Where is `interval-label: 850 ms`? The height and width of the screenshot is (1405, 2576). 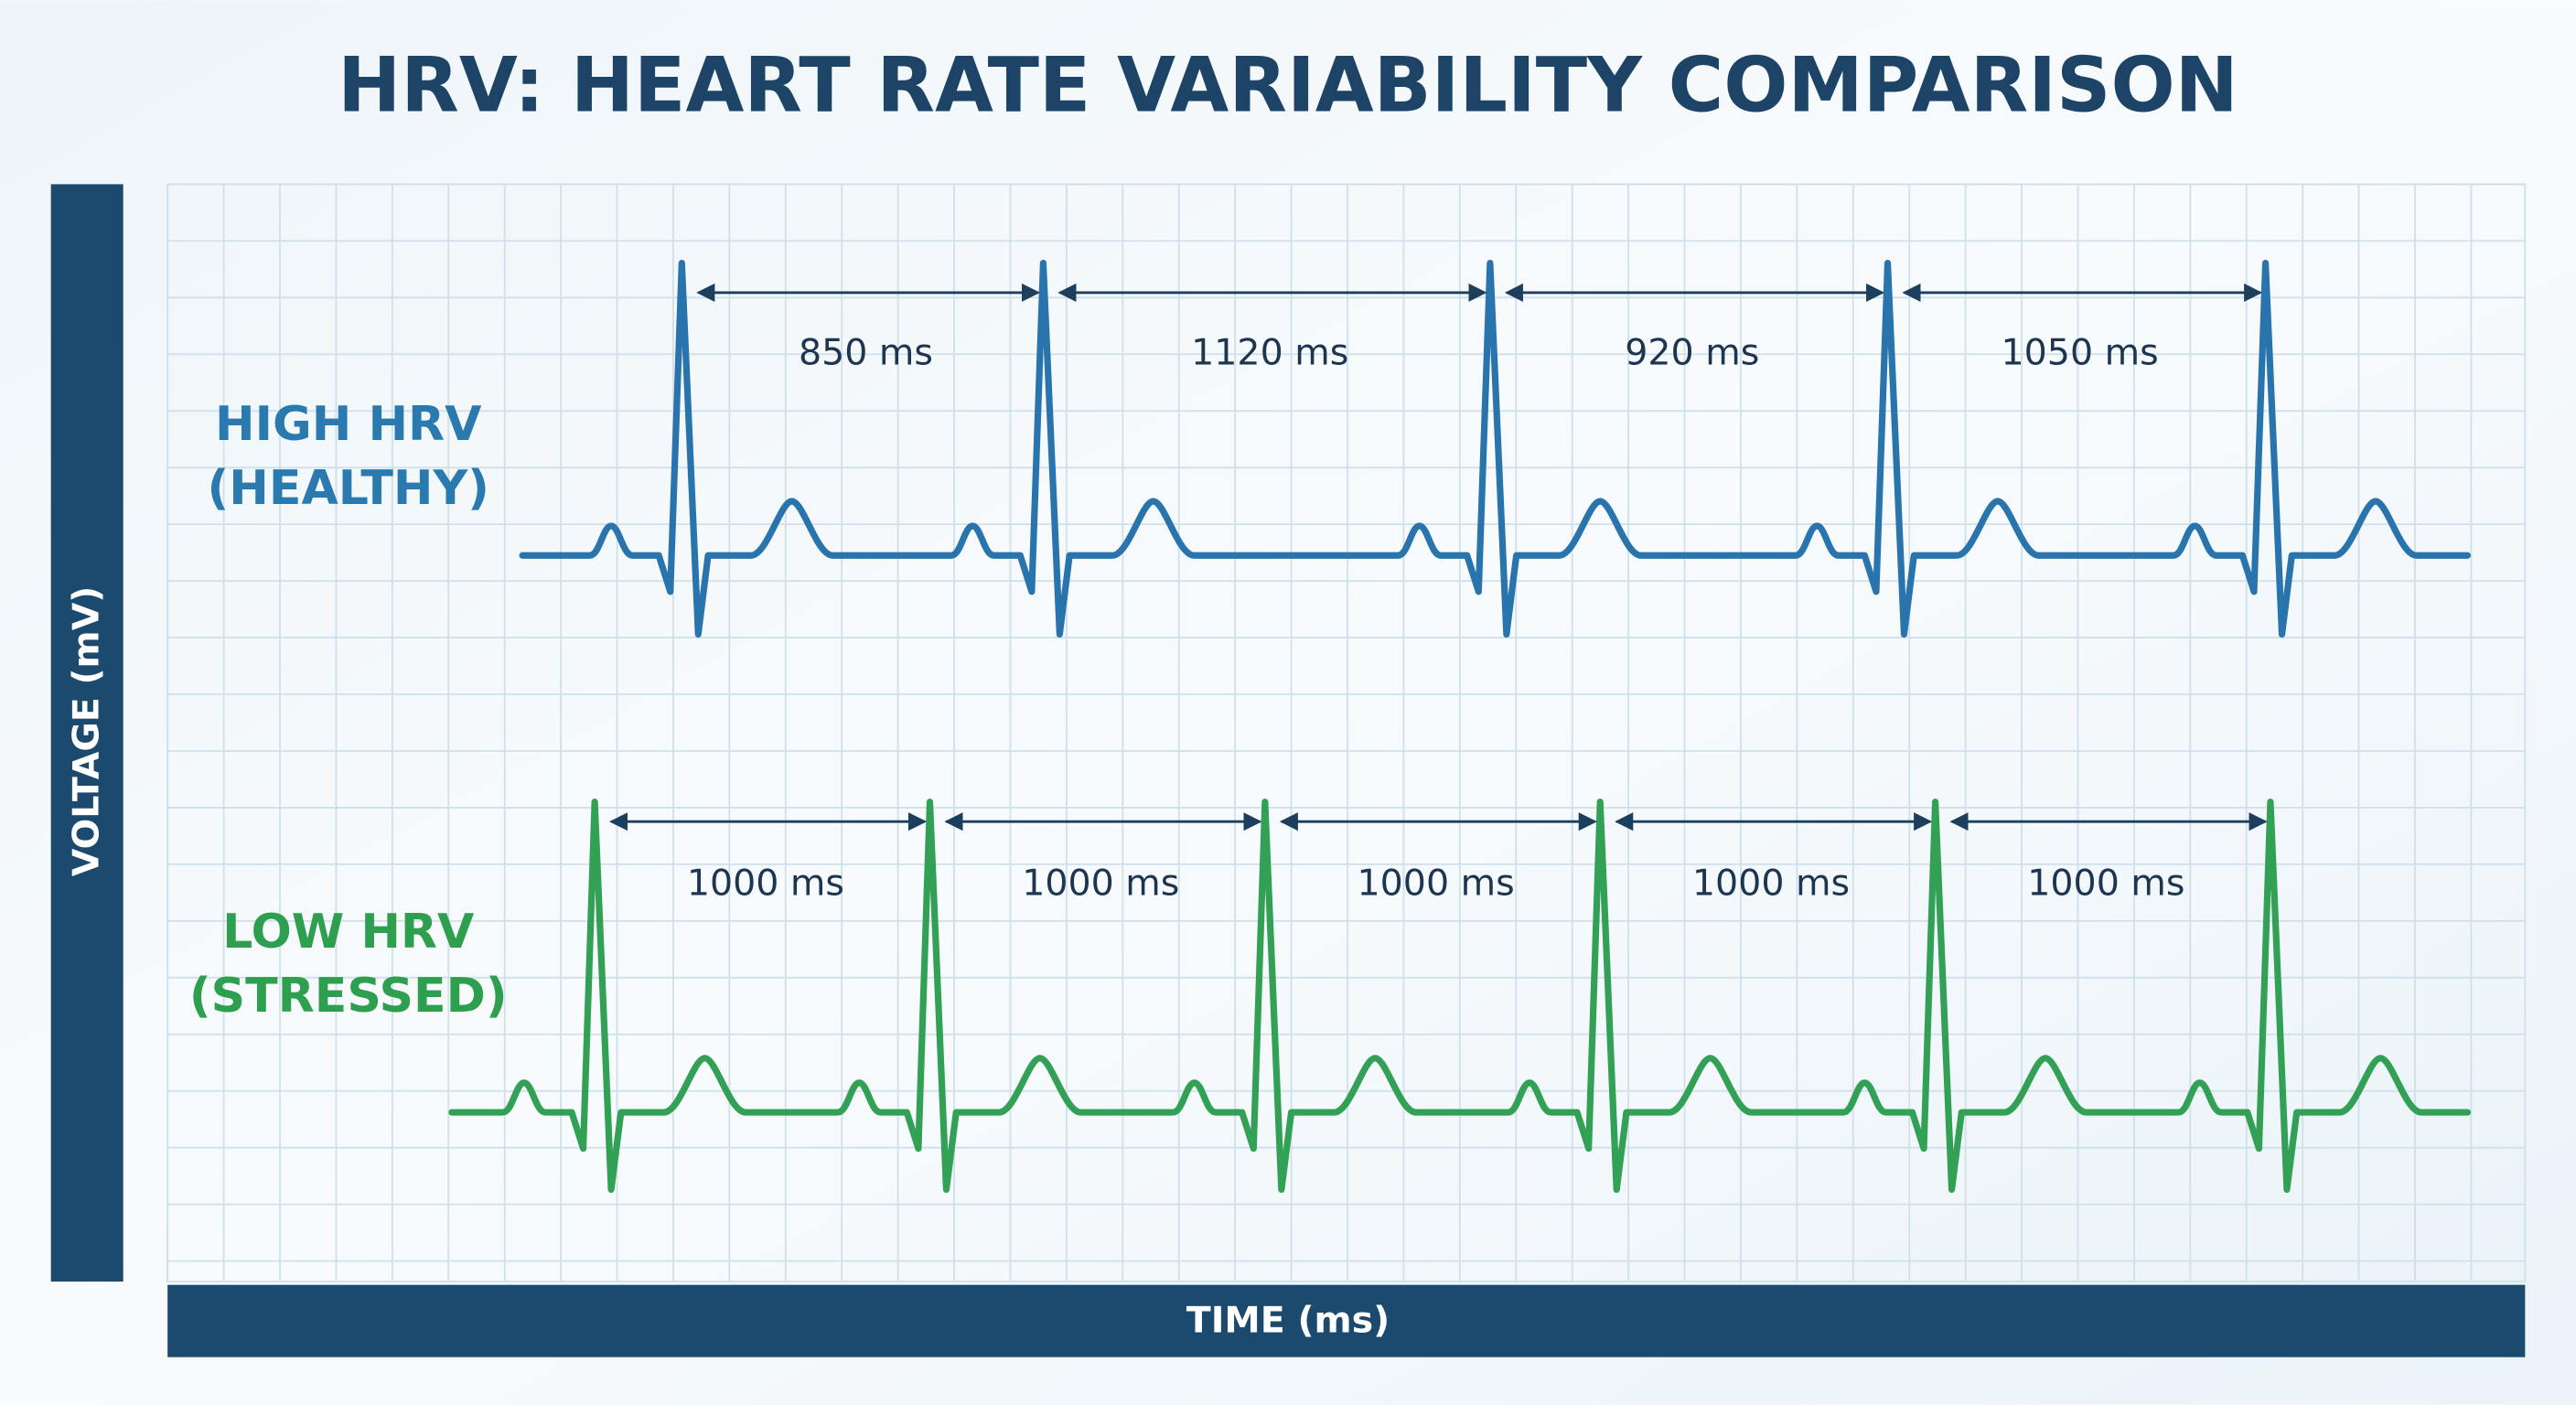 interval-label: 850 ms is located at coordinates (866, 353).